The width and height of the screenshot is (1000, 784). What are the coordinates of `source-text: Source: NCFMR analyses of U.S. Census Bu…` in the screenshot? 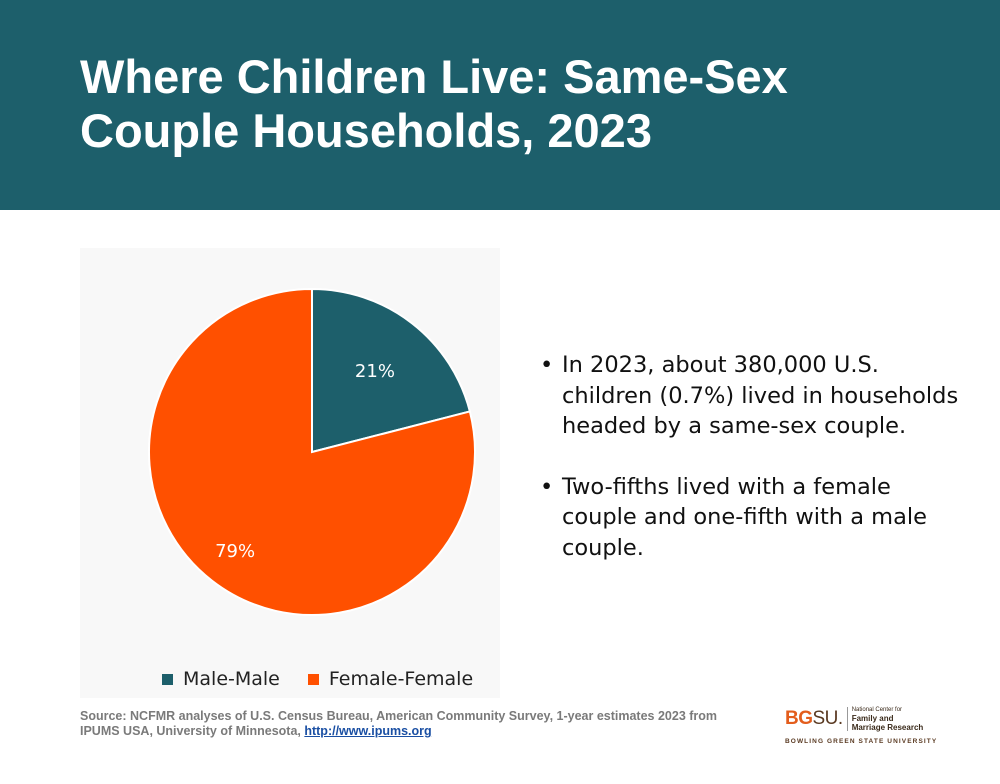 It's located at (399, 723).